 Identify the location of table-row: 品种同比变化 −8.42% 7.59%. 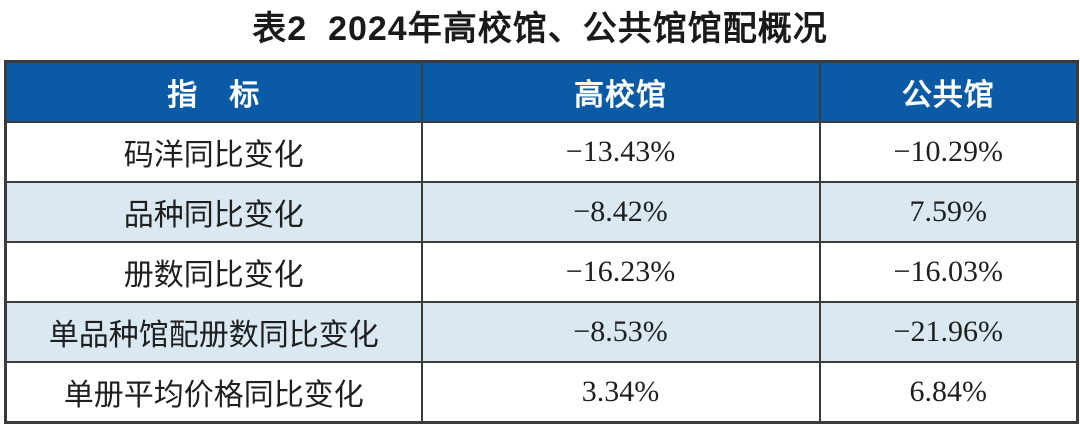
(541, 212).